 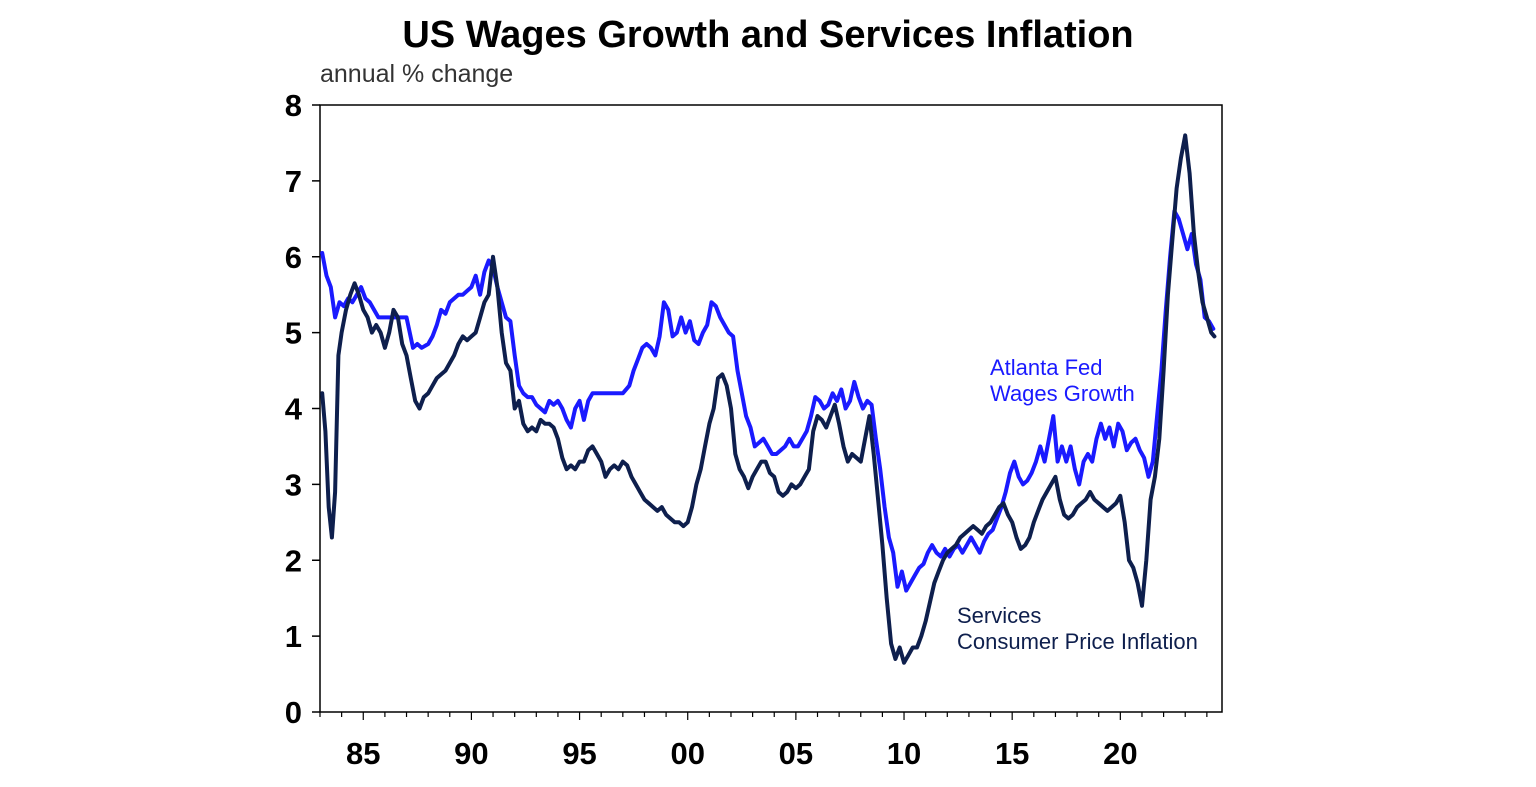 I want to click on y-axis-label: annual % change, so click(x=417, y=74).